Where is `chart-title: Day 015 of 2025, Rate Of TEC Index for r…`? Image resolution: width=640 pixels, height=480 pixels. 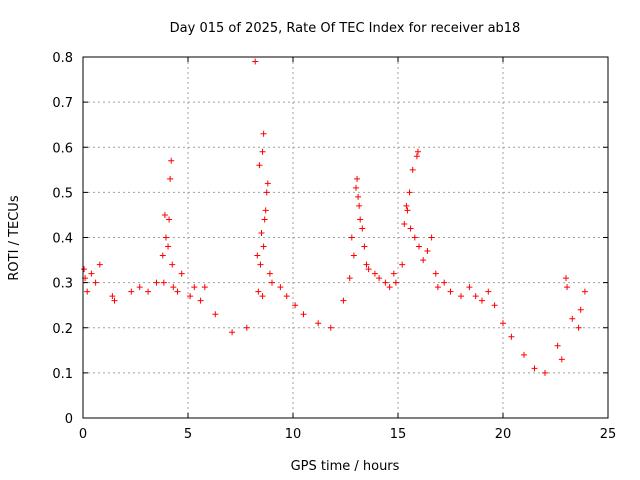
chart-title: Day 015 of 2025, Rate Of TEC Index for r… is located at coordinates (345, 28).